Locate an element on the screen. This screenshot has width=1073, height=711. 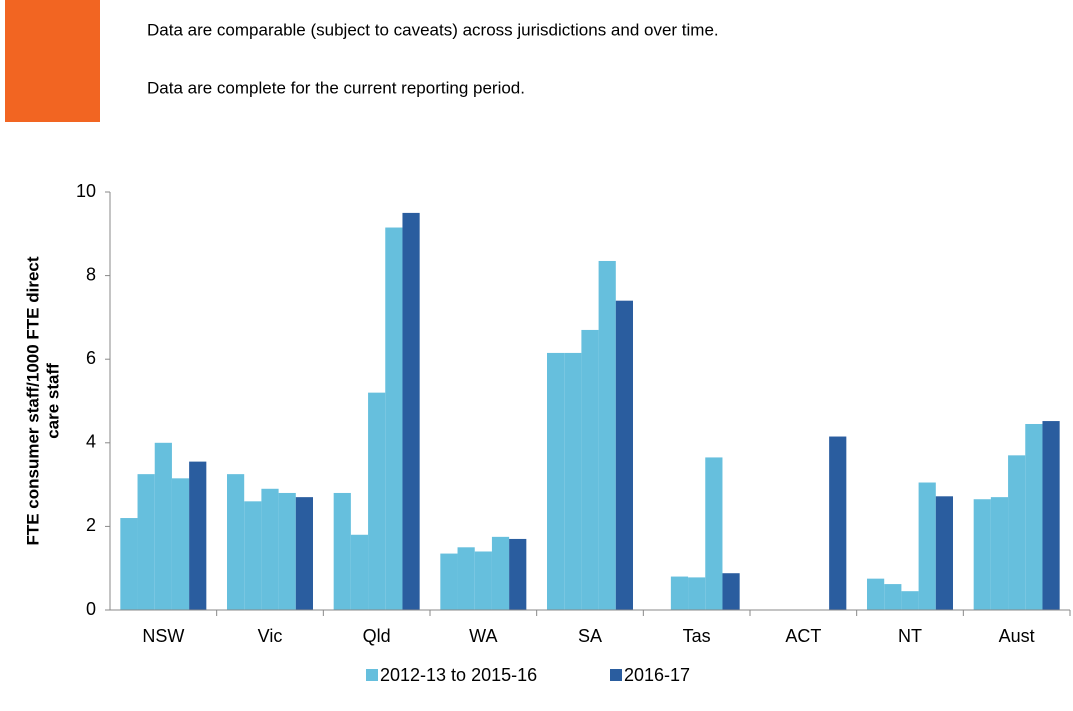
x-tick-label: NT is located at coordinates (910, 636).